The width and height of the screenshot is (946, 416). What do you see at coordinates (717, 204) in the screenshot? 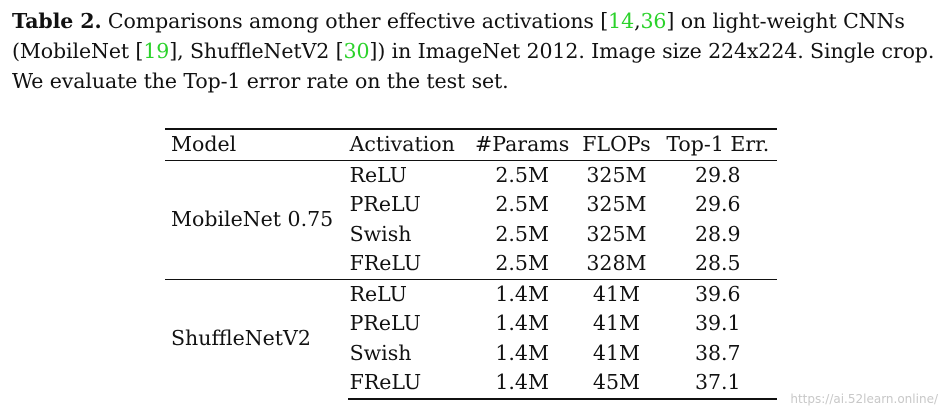
I see `error-cell: 29.6` at bounding box center [717, 204].